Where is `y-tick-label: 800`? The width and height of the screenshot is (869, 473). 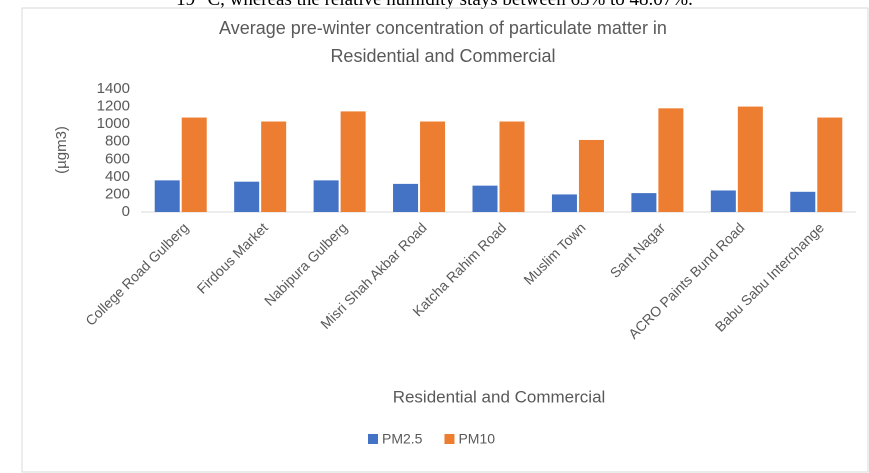
y-tick-label: 800 is located at coordinates (117, 141).